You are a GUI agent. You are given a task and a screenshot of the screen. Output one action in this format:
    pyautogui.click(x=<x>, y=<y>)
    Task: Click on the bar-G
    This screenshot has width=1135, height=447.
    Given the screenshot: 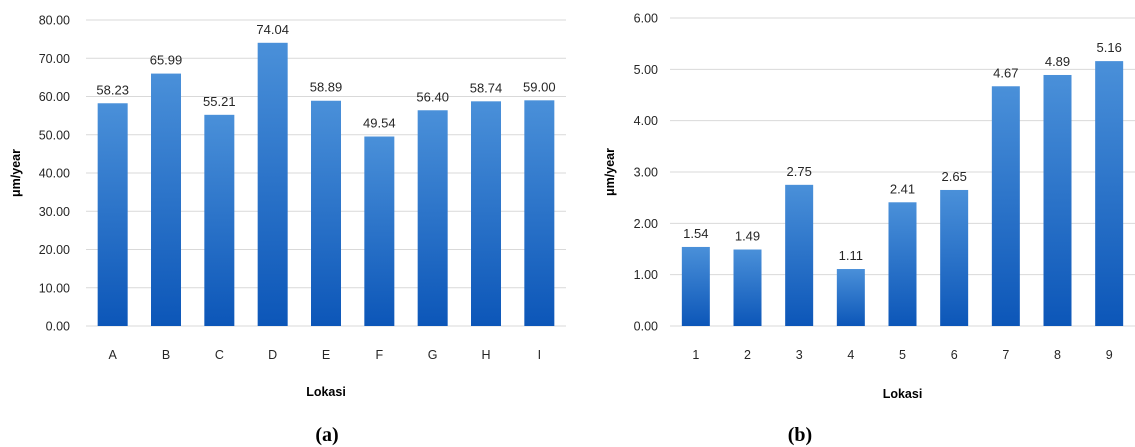 What is the action you would take?
    pyautogui.click(x=432, y=218)
    